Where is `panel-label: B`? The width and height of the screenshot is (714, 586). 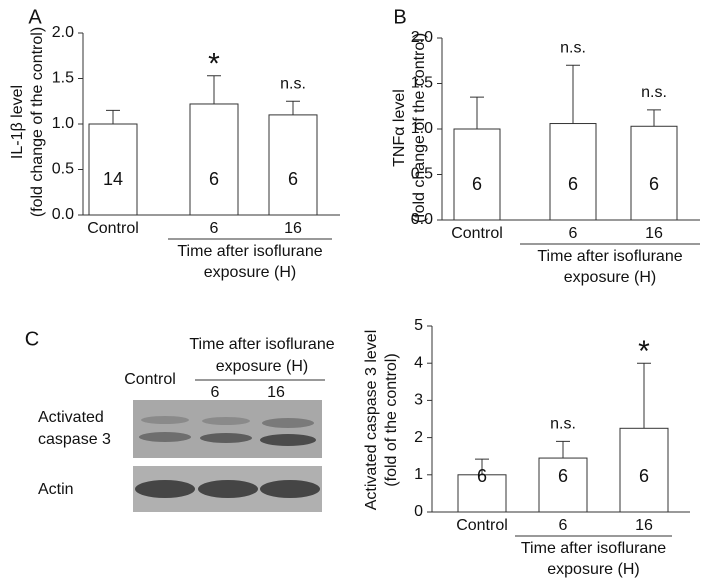
panel-label: B is located at coordinates (399, 17).